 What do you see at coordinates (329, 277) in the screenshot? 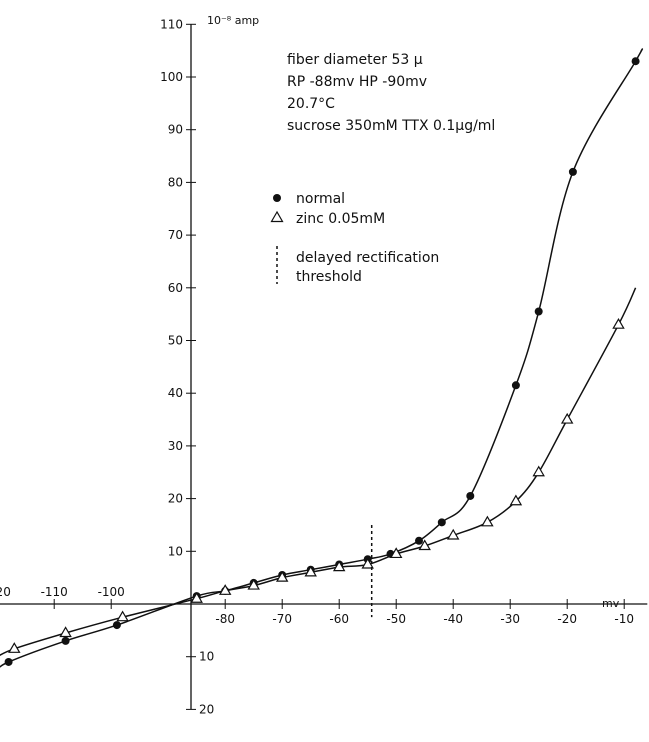
I see `legend-label-threshold-2: threshold` at bounding box center [329, 277].